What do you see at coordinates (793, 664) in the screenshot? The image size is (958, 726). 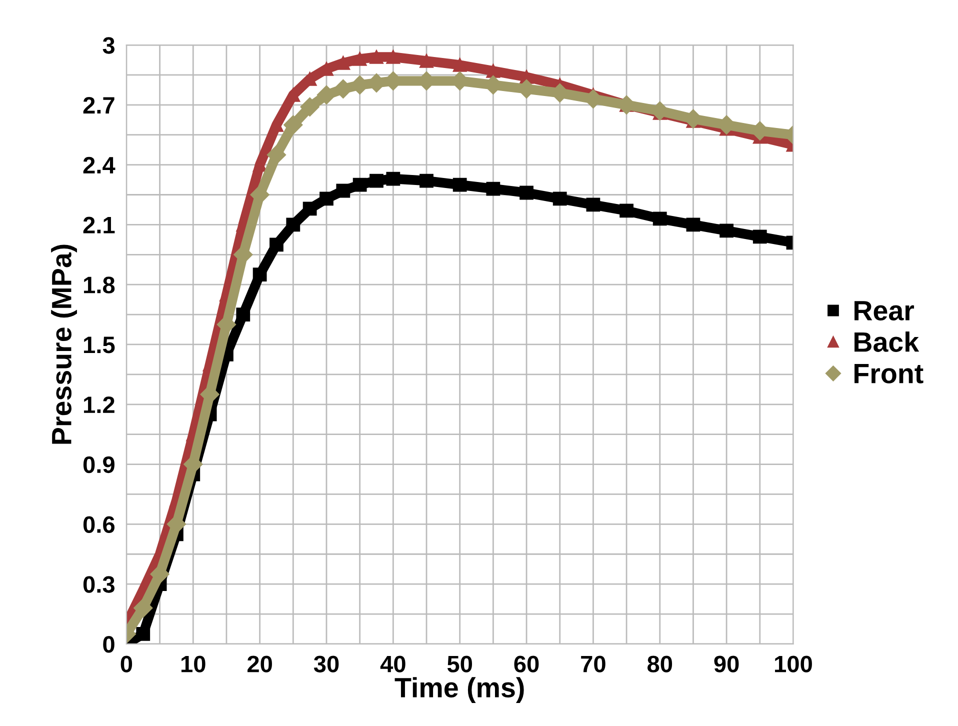 I see `x-tick-label: 100` at bounding box center [793, 664].